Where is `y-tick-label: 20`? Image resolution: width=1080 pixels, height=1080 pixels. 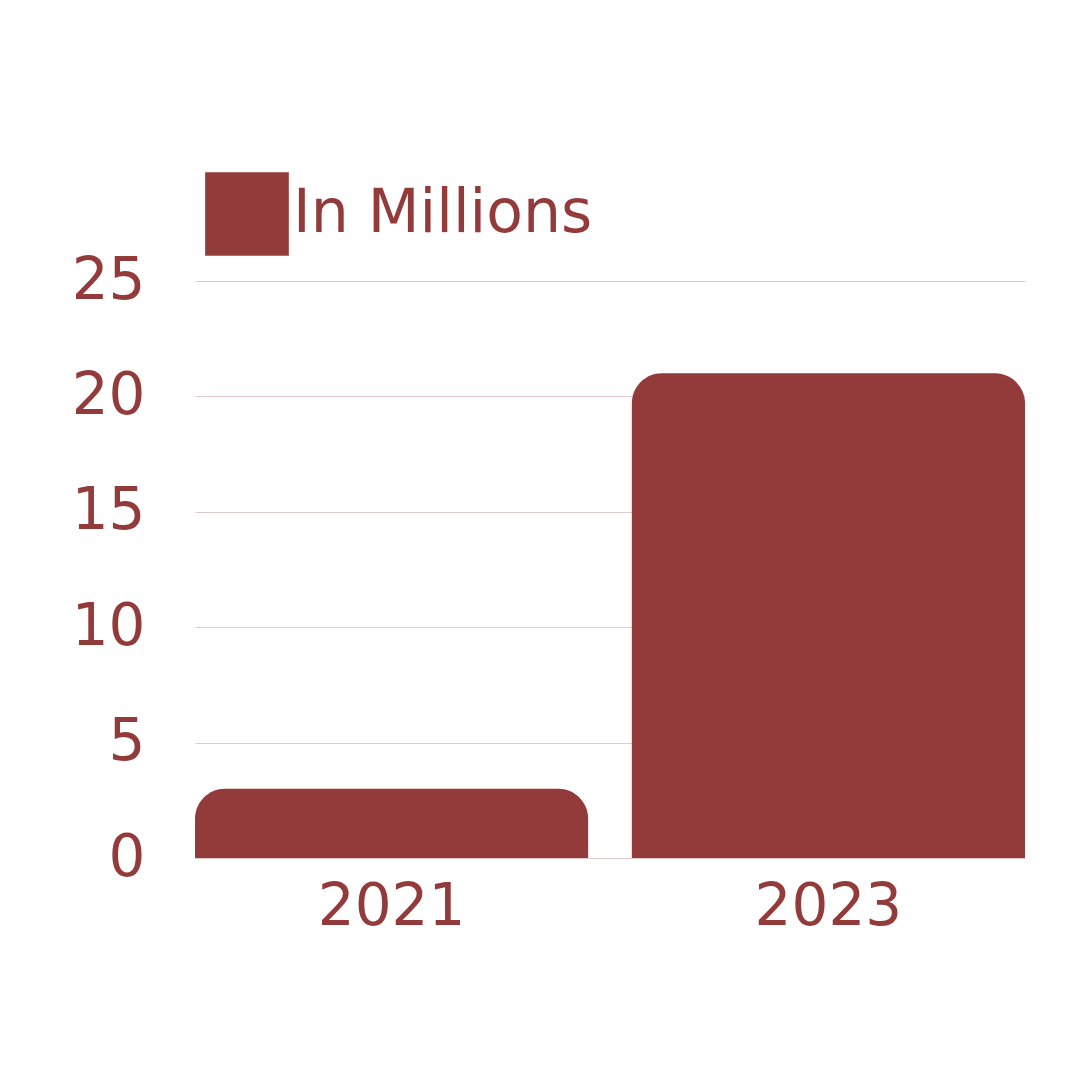 y-tick-label: 20 is located at coordinates (108, 393).